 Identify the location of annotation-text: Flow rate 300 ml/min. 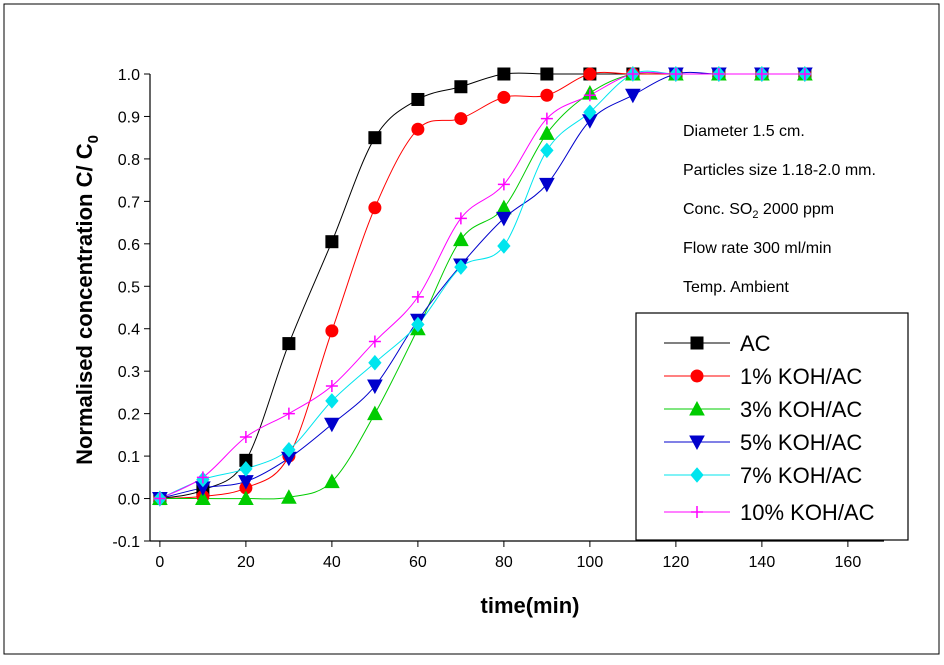
(757, 248).